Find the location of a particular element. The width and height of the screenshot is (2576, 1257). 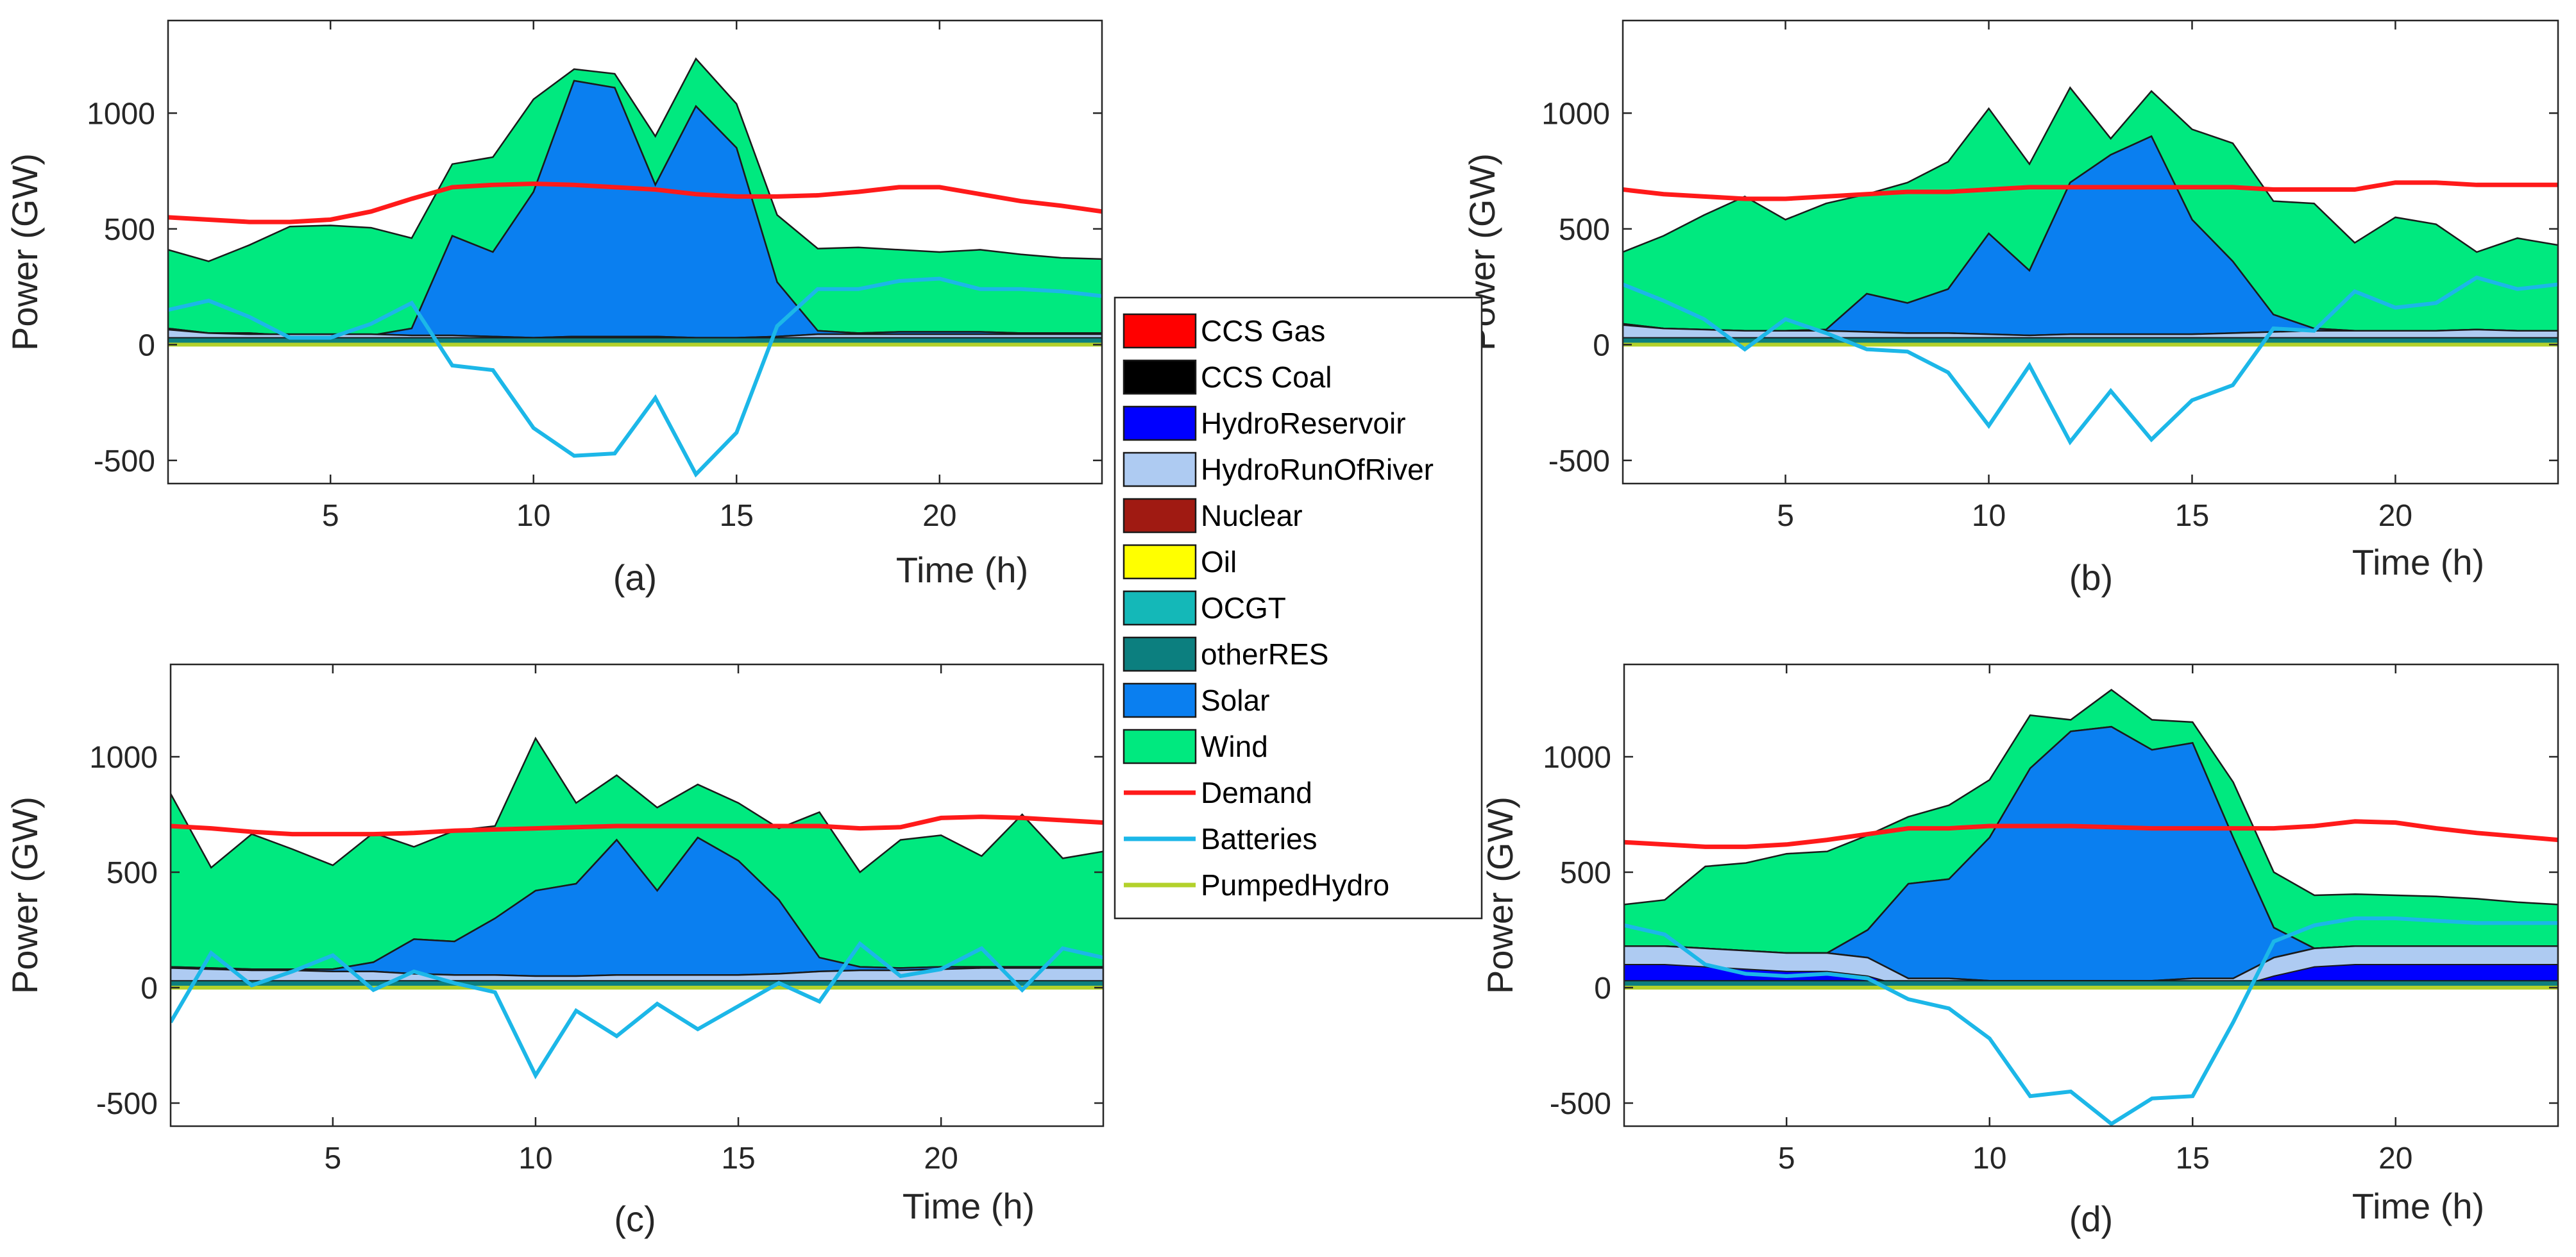

legend-entry: otherRES is located at coordinates (1225, 654).